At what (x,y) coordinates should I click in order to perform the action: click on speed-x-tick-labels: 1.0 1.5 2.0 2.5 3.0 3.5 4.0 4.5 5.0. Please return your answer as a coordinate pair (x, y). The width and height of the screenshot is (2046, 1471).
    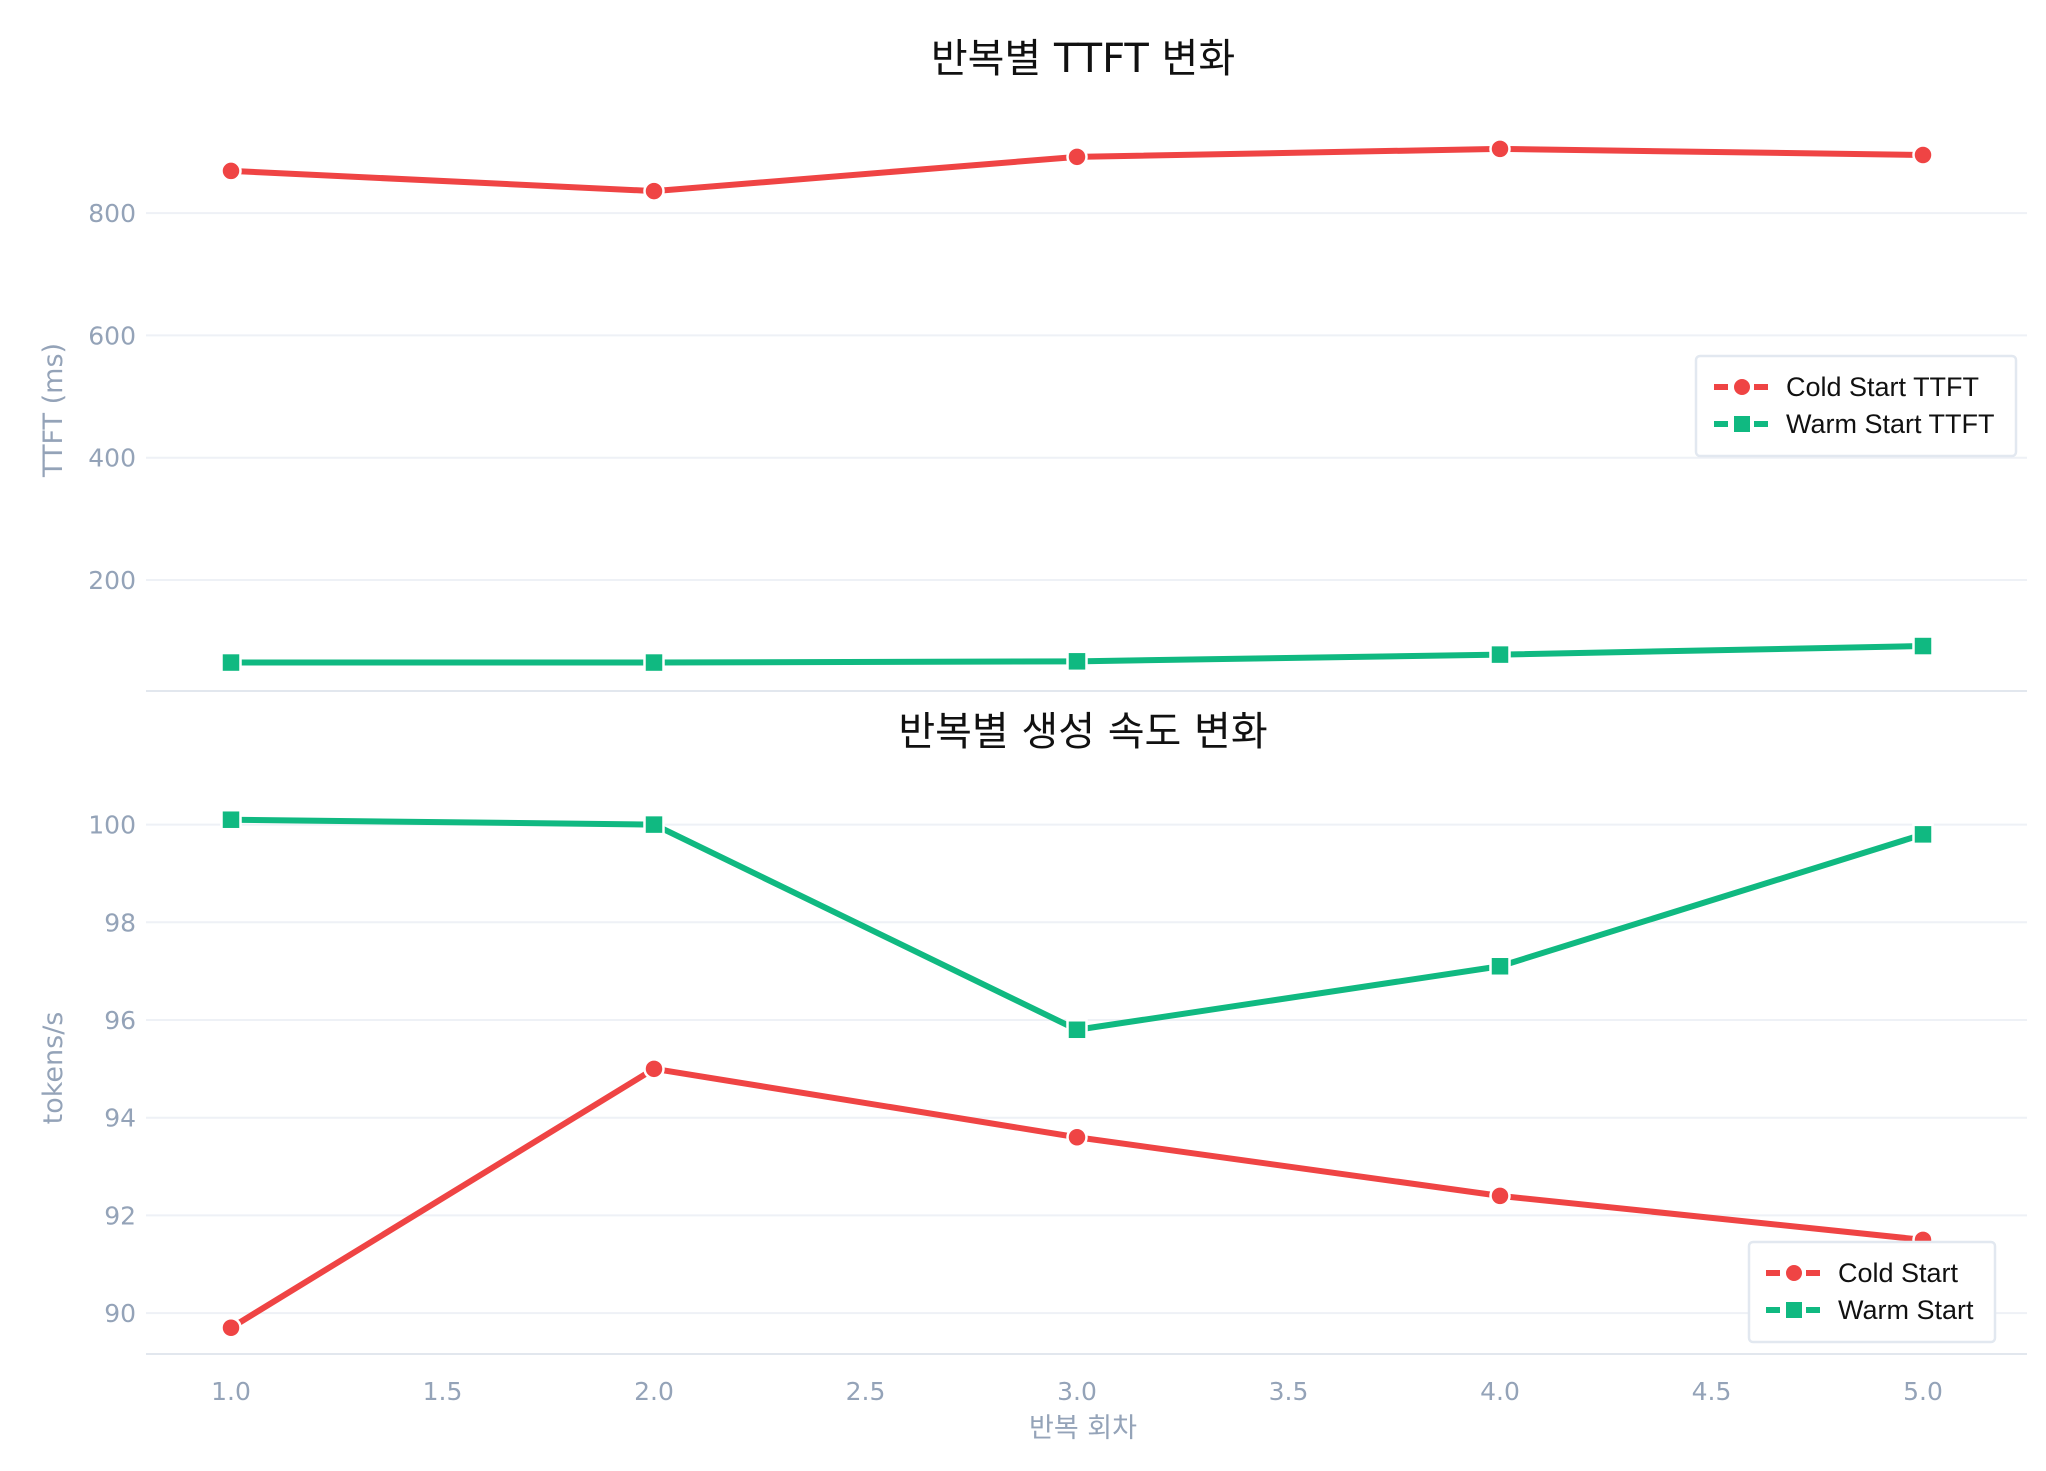
    Looking at the image, I should click on (1077, 1391).